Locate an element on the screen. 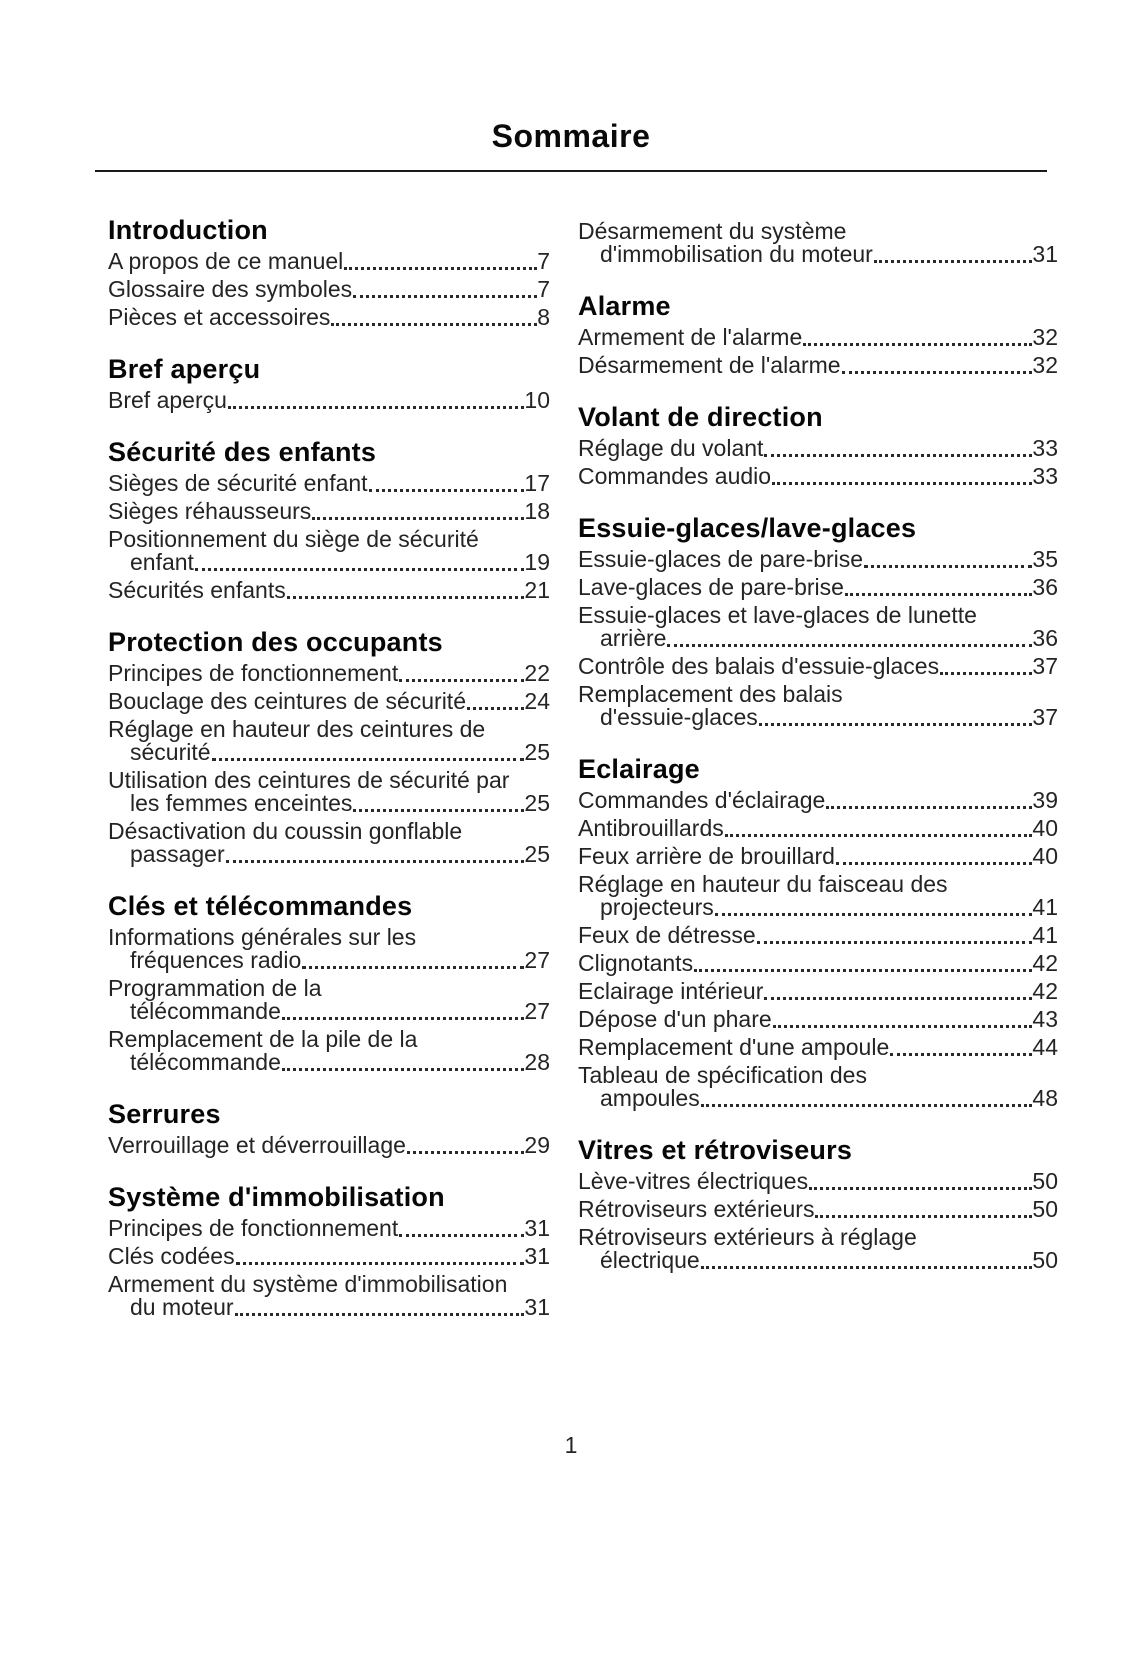 Image resolution: width=1142 pixels, height=1654 pixels. entry-label: Essuie-glaces de pare-brise is located at coordinates (721, 559).